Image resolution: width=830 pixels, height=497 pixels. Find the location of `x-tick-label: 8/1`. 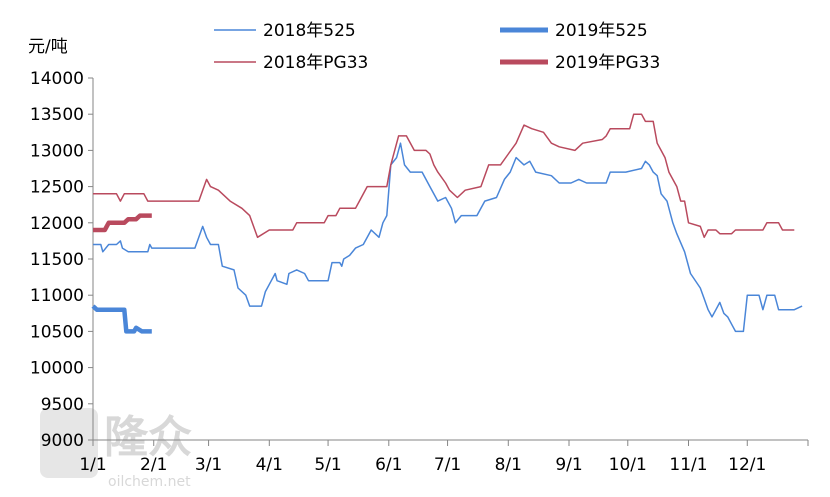

x-tick-label: 8/1 is located at coordinates (508, 465).